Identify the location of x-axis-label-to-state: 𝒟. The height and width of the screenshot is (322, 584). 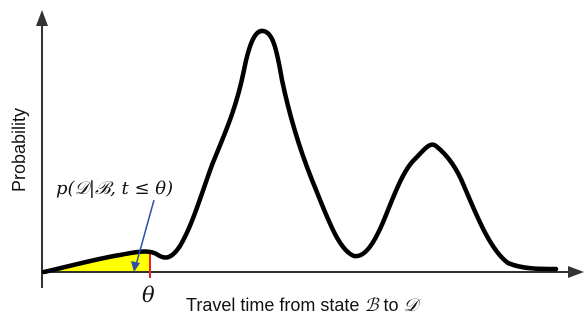
(413, 305).